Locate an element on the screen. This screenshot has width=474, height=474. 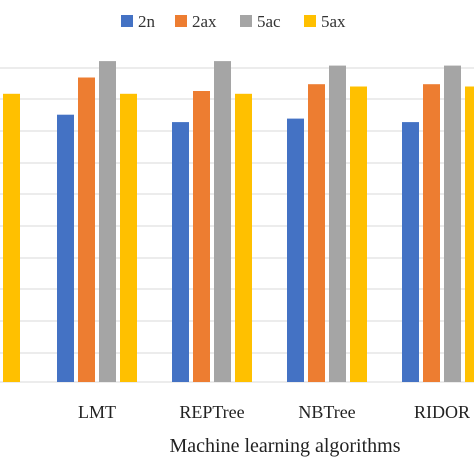
bar-2ax-REPTree is located at coordinates (201, 236).